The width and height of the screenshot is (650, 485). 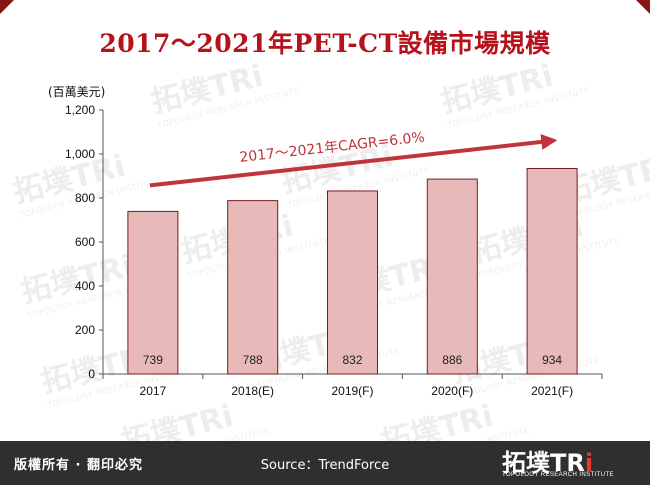 What do you see at coordinates (332, 148) in the screenshot?
I see `cagr-annotation: 2017～2021年CAGR=6.0%` at bounding box center [332, 148].